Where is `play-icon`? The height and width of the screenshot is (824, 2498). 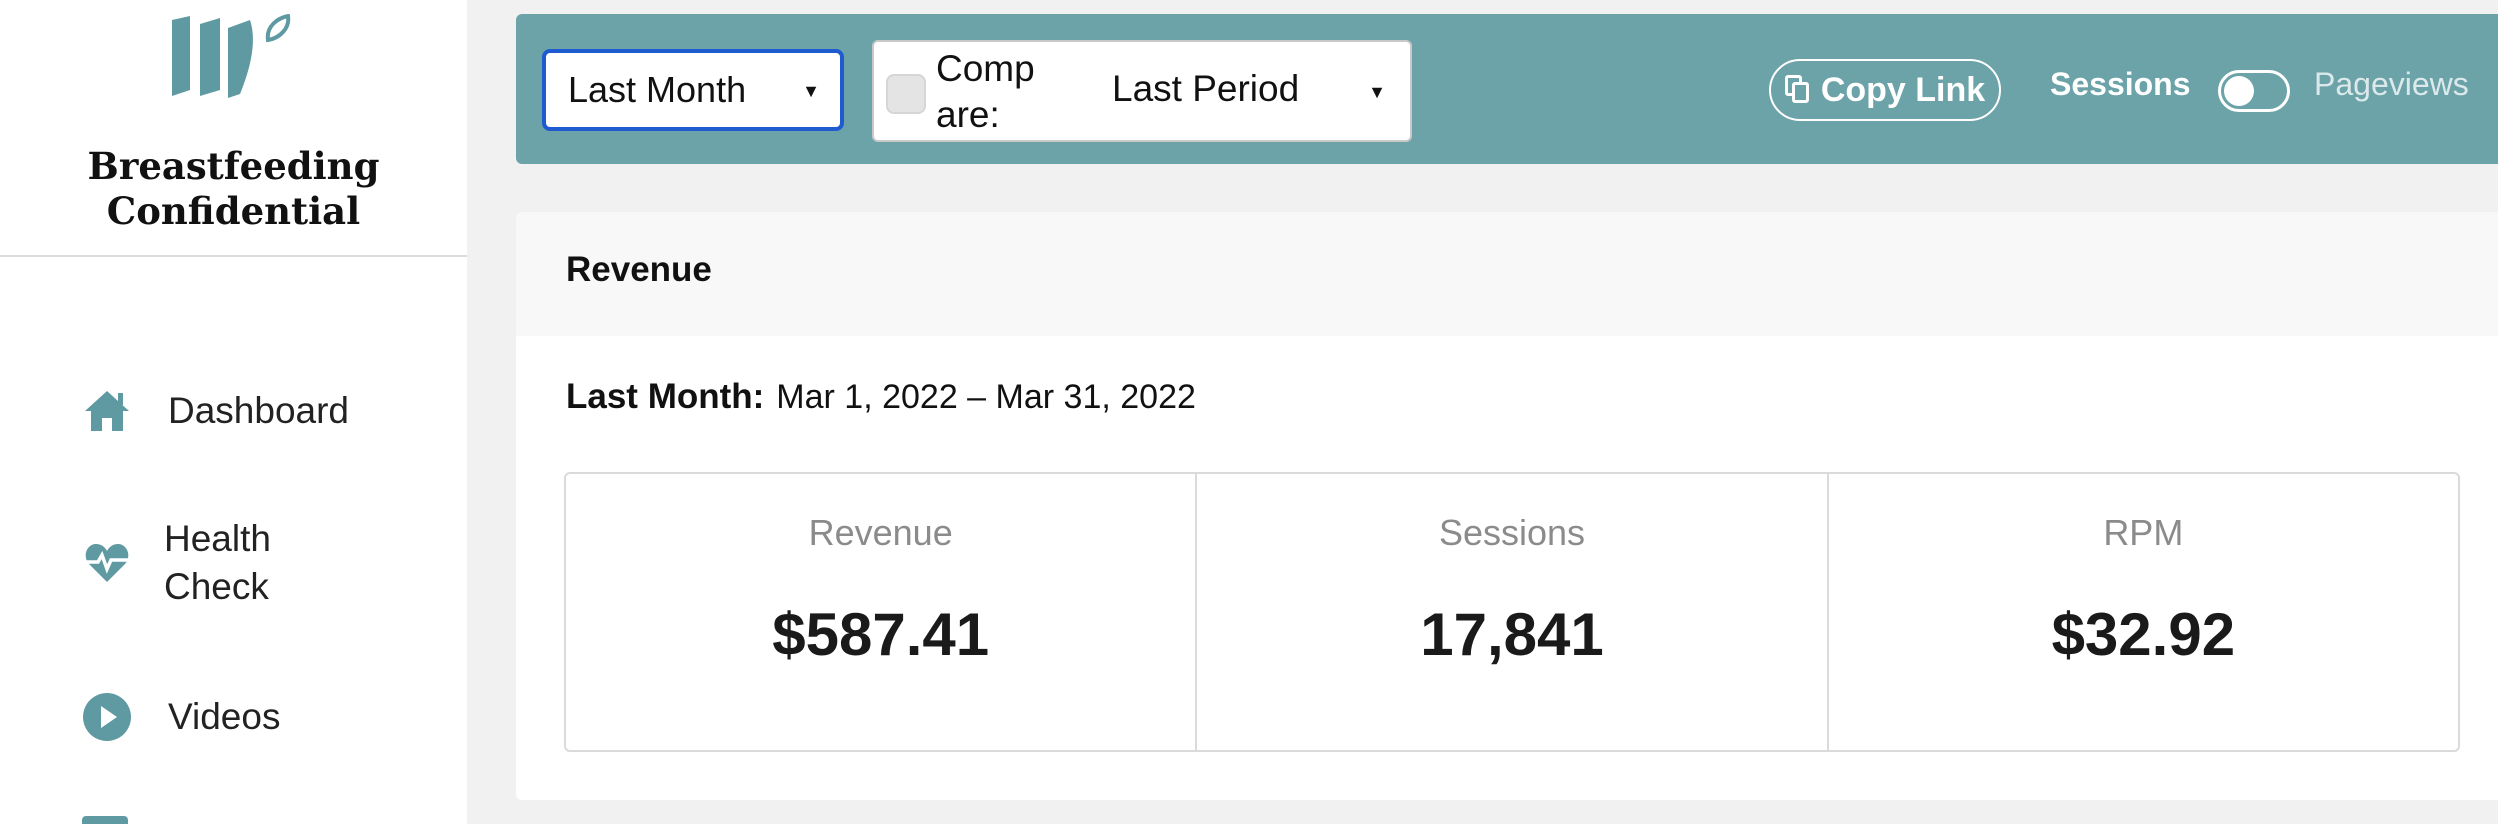 play-icon is located at coordinates (107, 717).